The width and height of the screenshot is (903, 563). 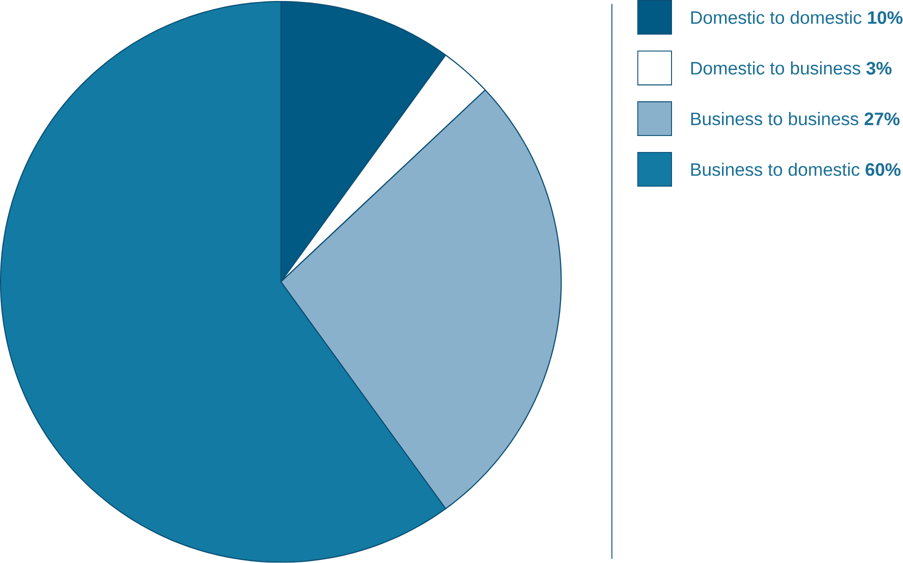 I want to click on legend-label: Business to business, so click(x=774, y=119).